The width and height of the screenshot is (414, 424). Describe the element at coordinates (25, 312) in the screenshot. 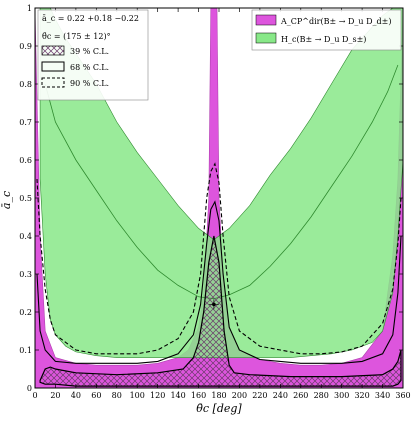

I see `y-tick-label: 0.2` at that location.